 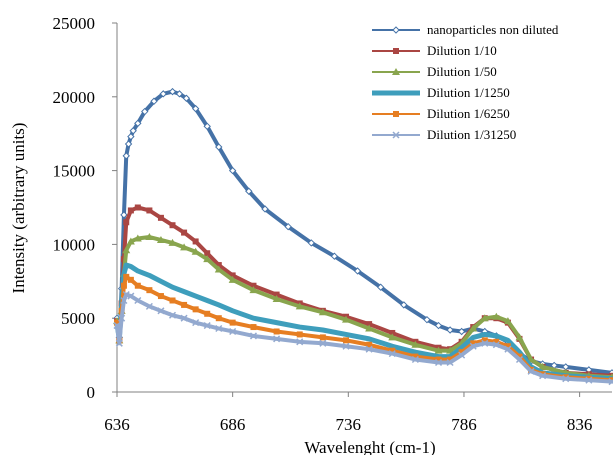 I want to click on y-tick-label: 10000, so click(x=74, y=244).